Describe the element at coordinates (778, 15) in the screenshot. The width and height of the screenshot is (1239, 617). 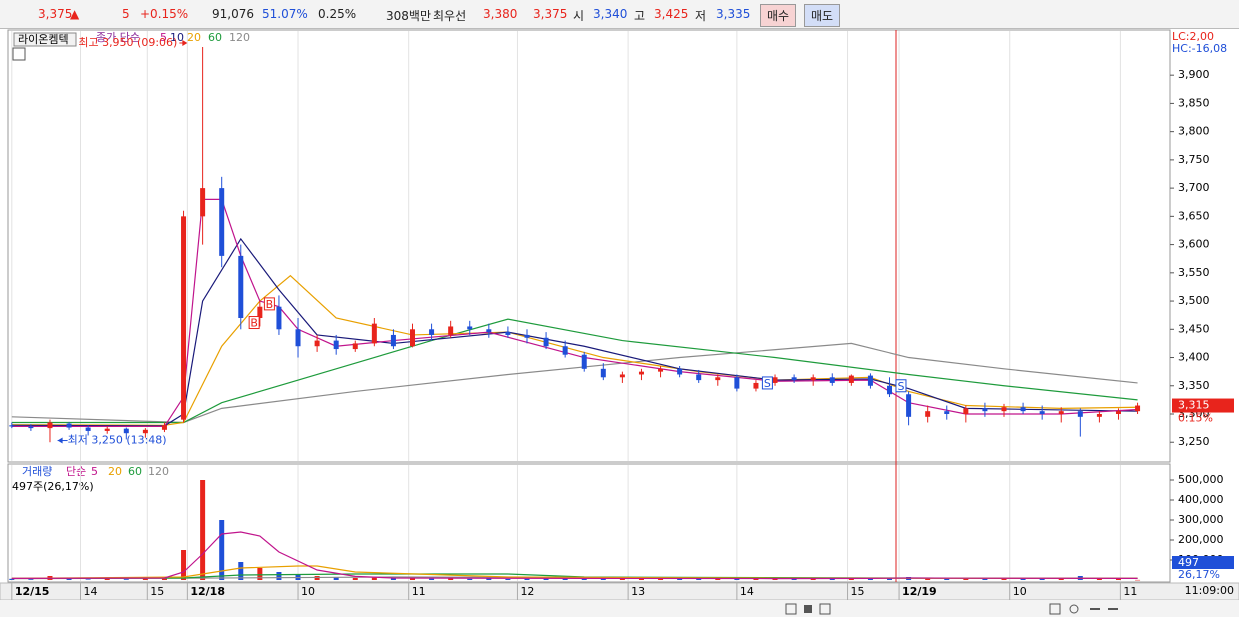
I see `buy-button: 매수` at that location.